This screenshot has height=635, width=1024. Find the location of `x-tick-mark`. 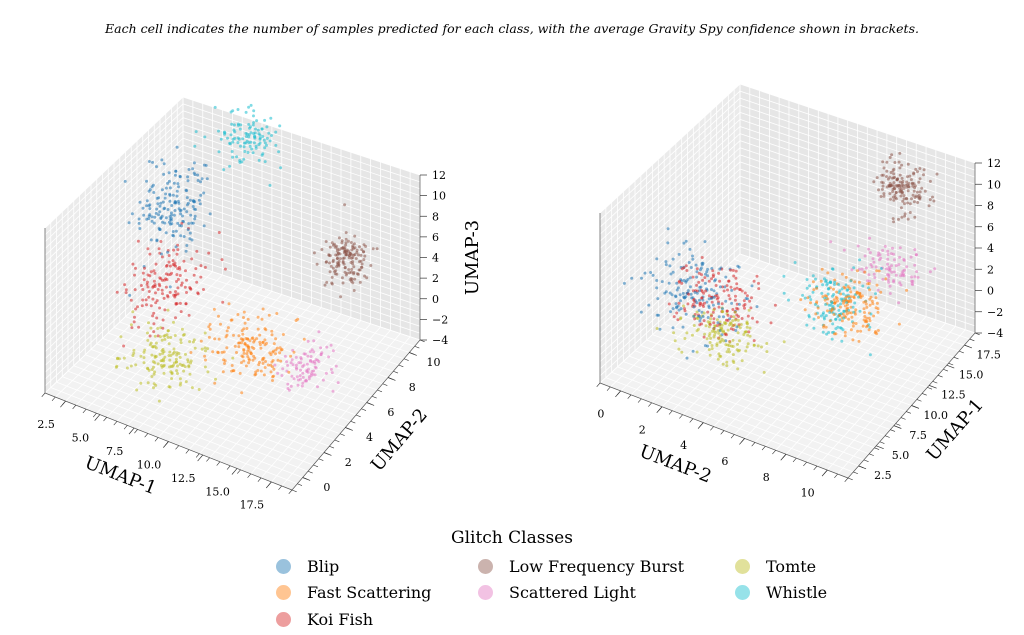

x-tick-mark is located at coordinates (234, 471).